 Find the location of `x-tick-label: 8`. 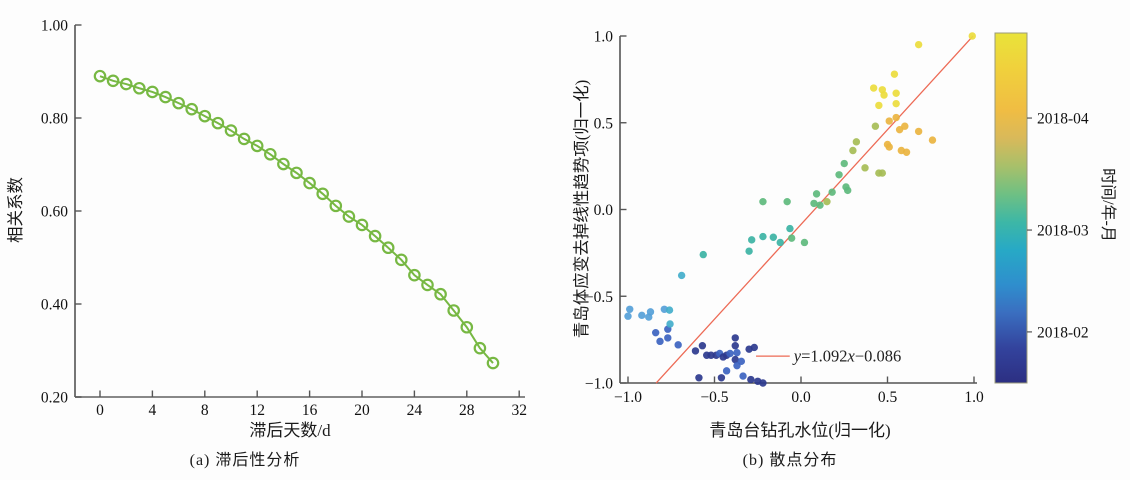

x-tick-label: 8 is located at coordinates (205, 410).